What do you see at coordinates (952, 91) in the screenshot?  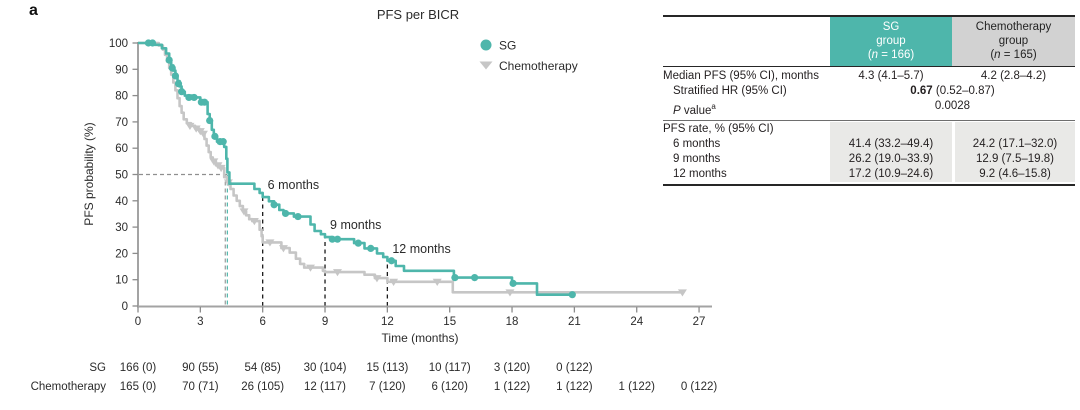 I see `stratified-hr-value: 0.67 (0.52–0.87)` at bounding box center [952, 91].